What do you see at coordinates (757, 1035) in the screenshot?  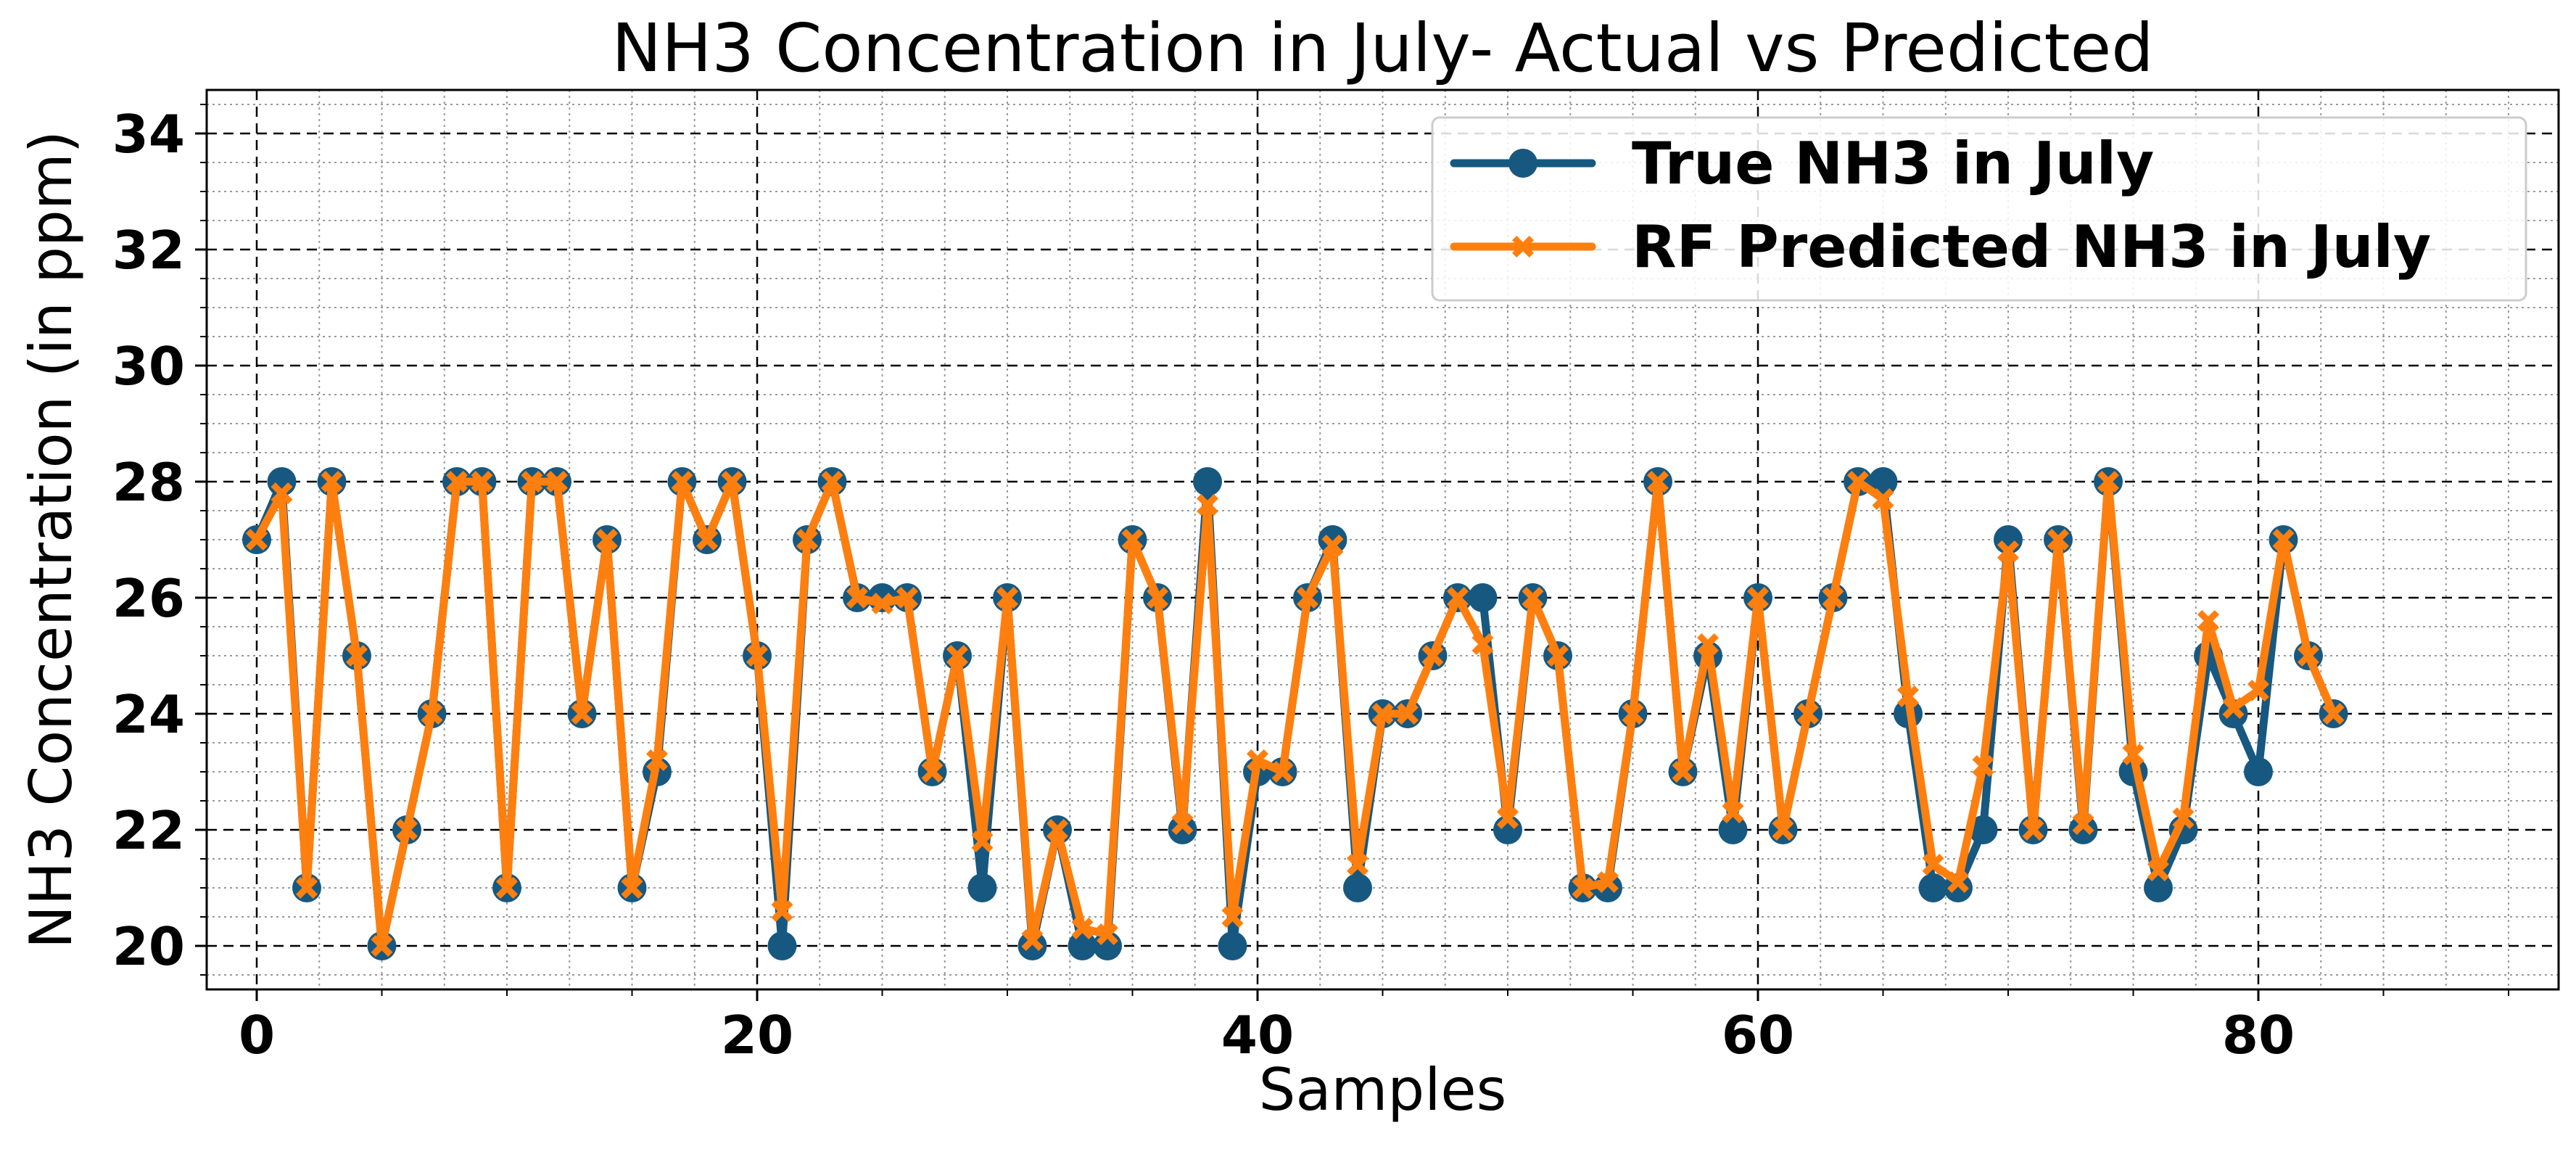 I see `x-tick-label: 20` at bounding box center [757, 1035].